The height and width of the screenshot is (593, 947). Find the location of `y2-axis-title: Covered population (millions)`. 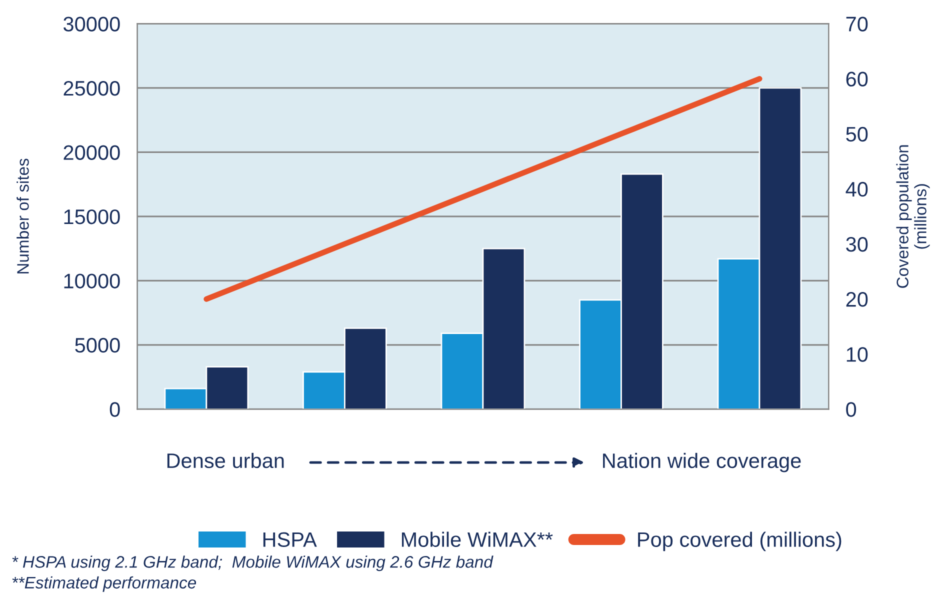

y2-axis-title: Covered population (millions) is located at coordinates (913, 216).